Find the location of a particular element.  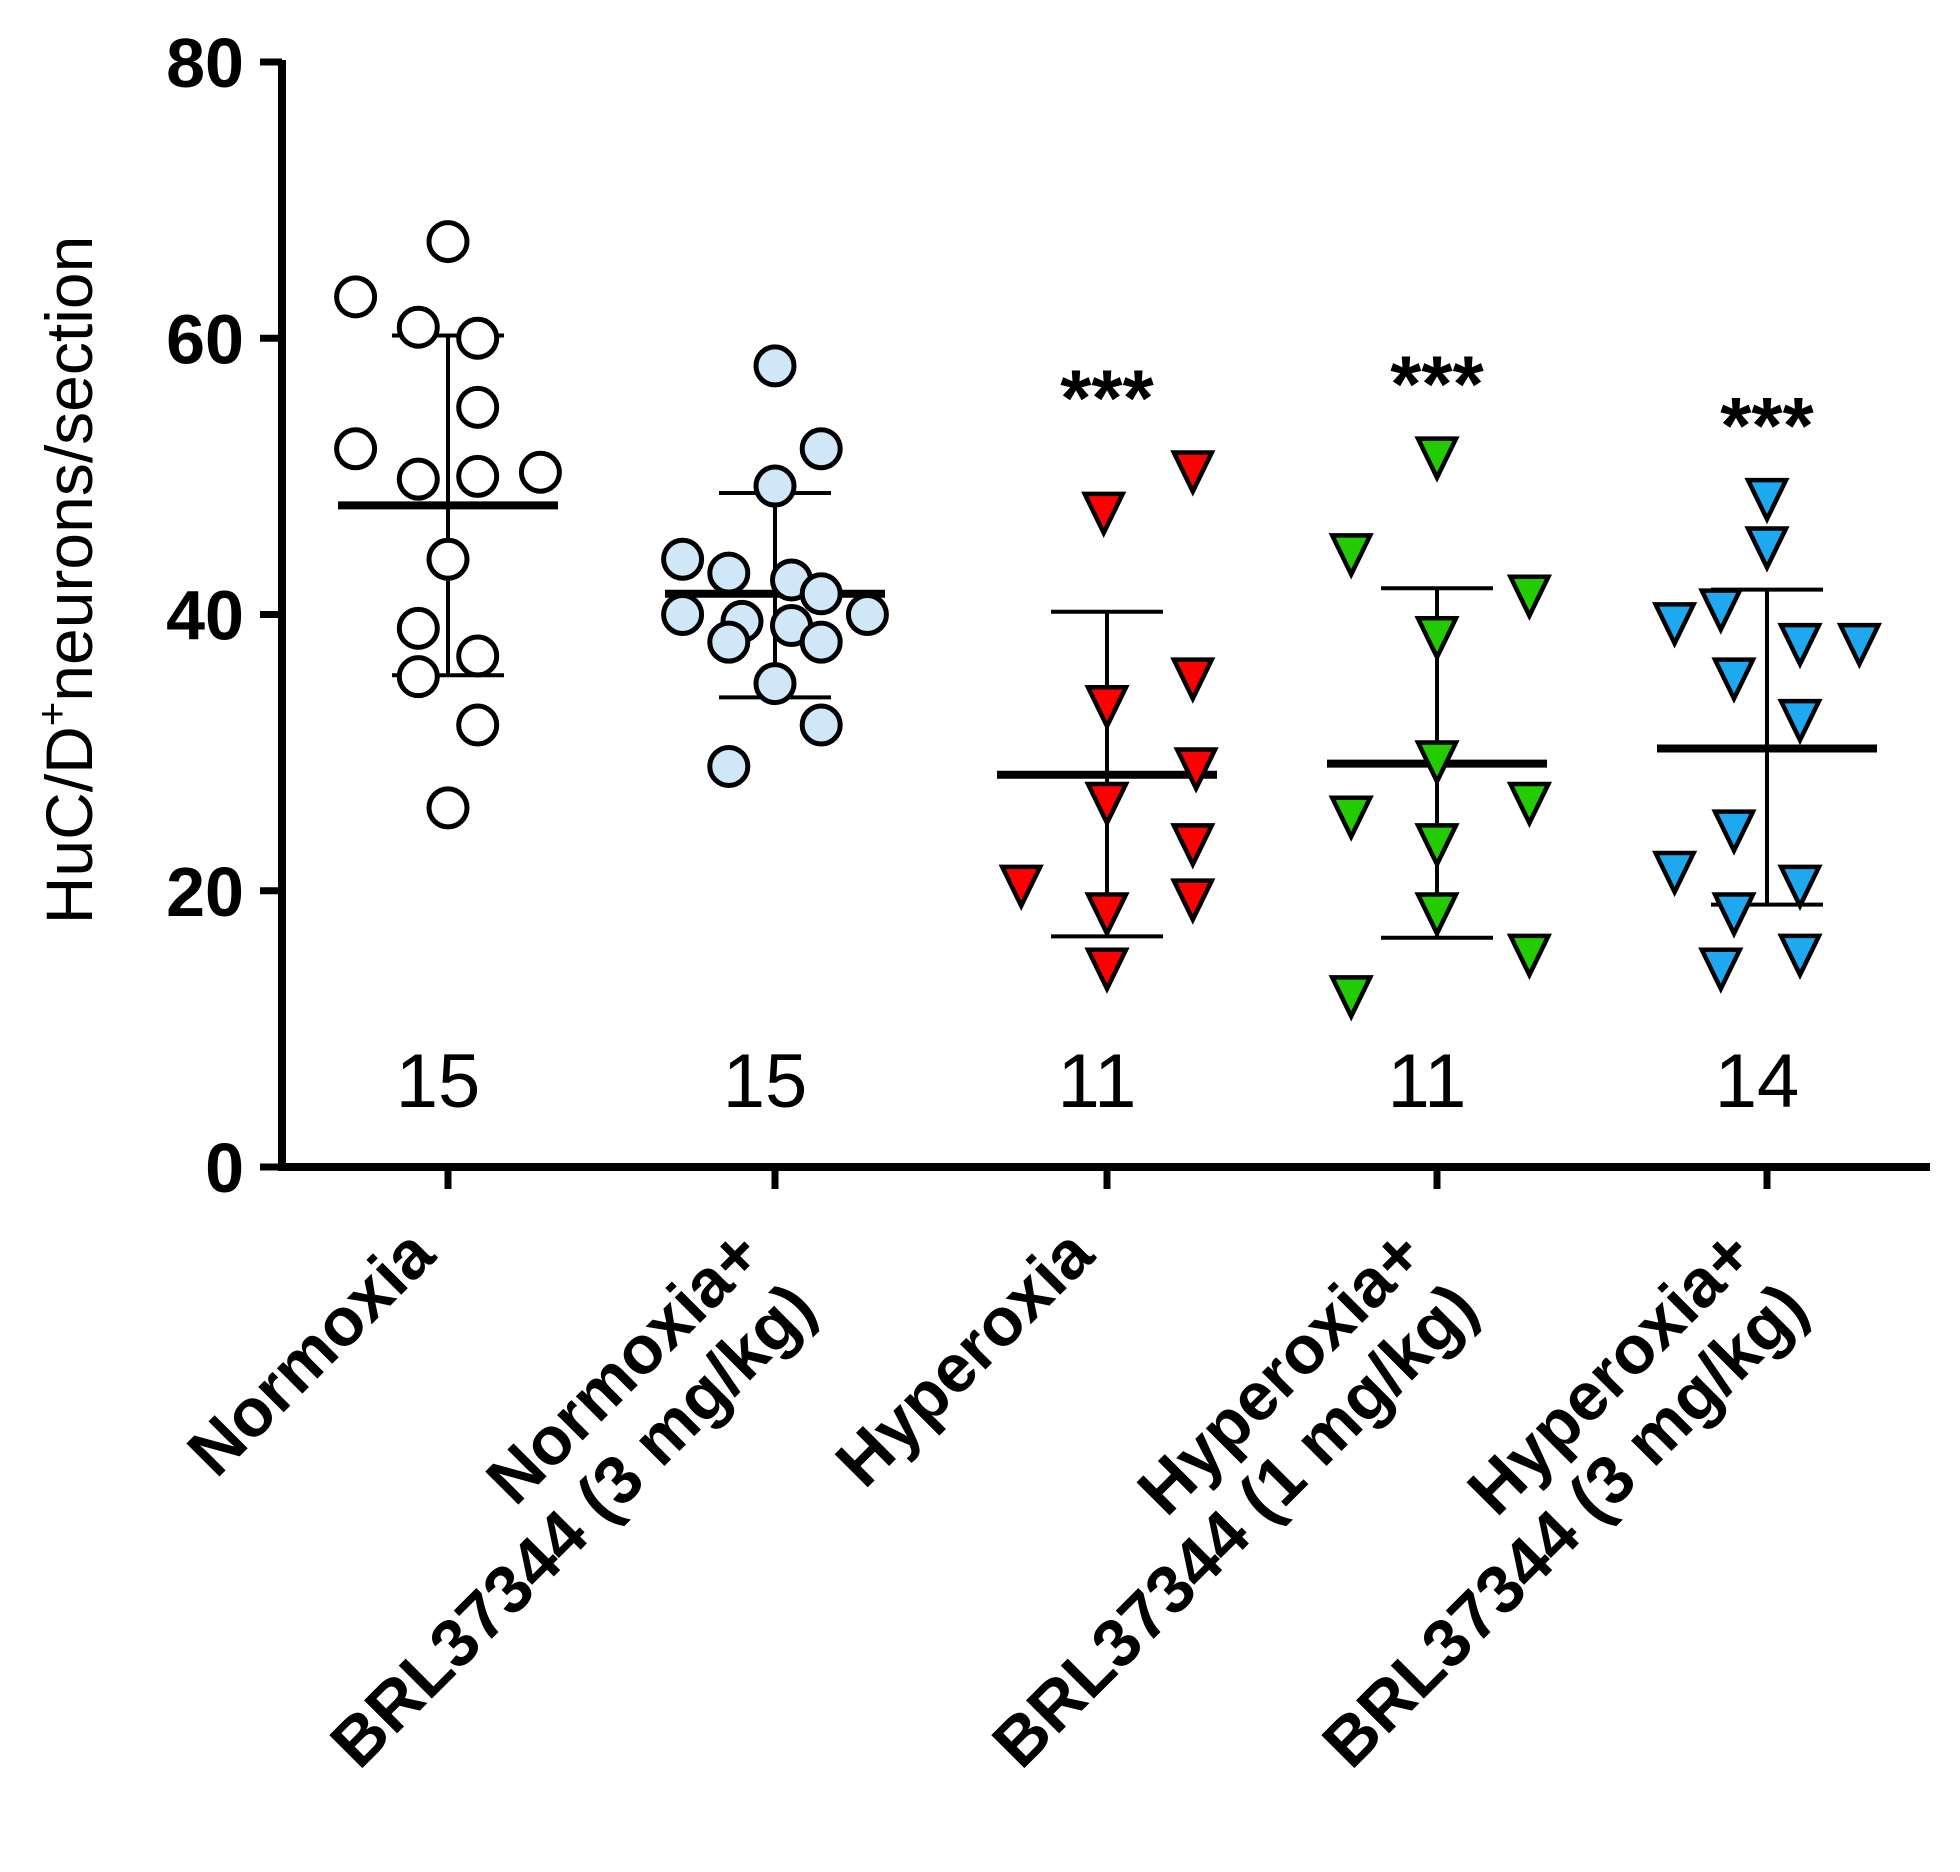

x-axis is located at coordinates (1104, 1176).